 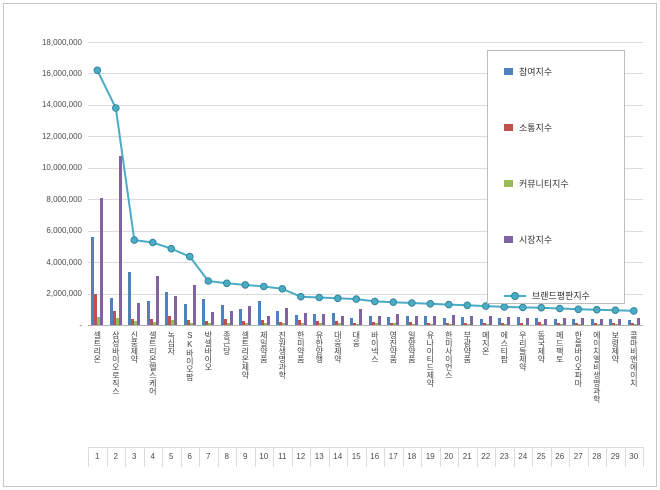 I want to click on rank-label: 11, so click(x=282, y=456).